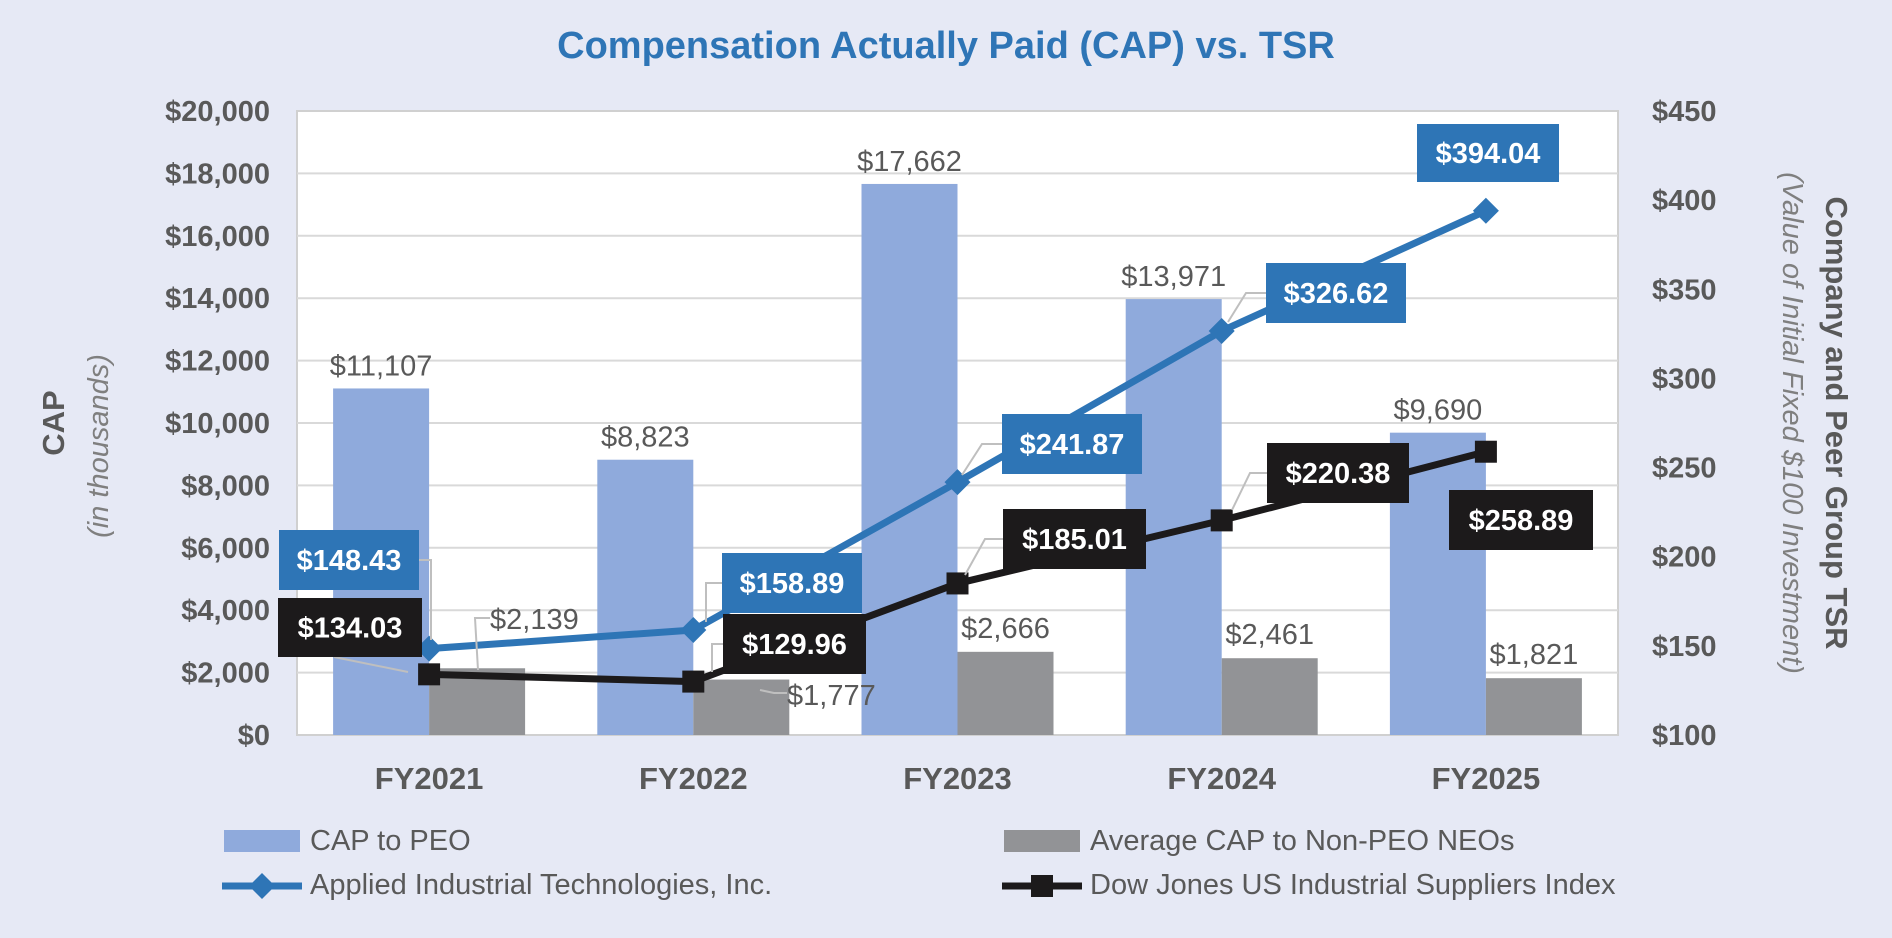 This screenshot has width=1892, height=938. Describe the element at coordinates (1684, 201) in the screenshot. I see `right-tick-label: $400` at that location.